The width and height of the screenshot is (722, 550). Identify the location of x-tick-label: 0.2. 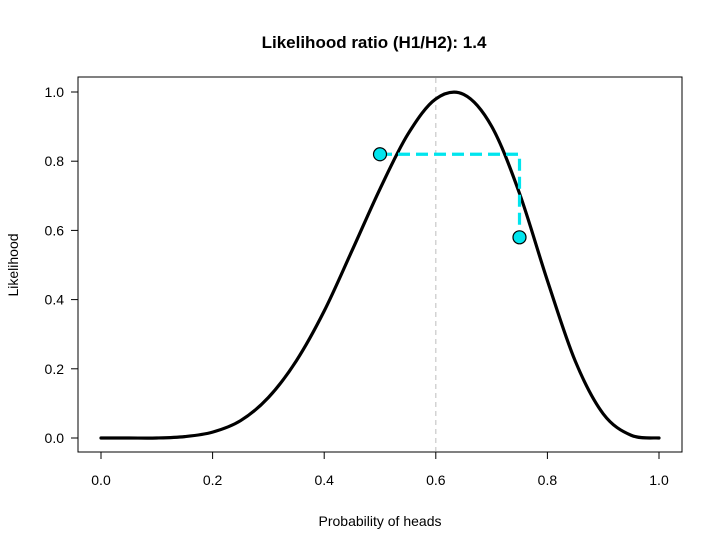
(213, 480).